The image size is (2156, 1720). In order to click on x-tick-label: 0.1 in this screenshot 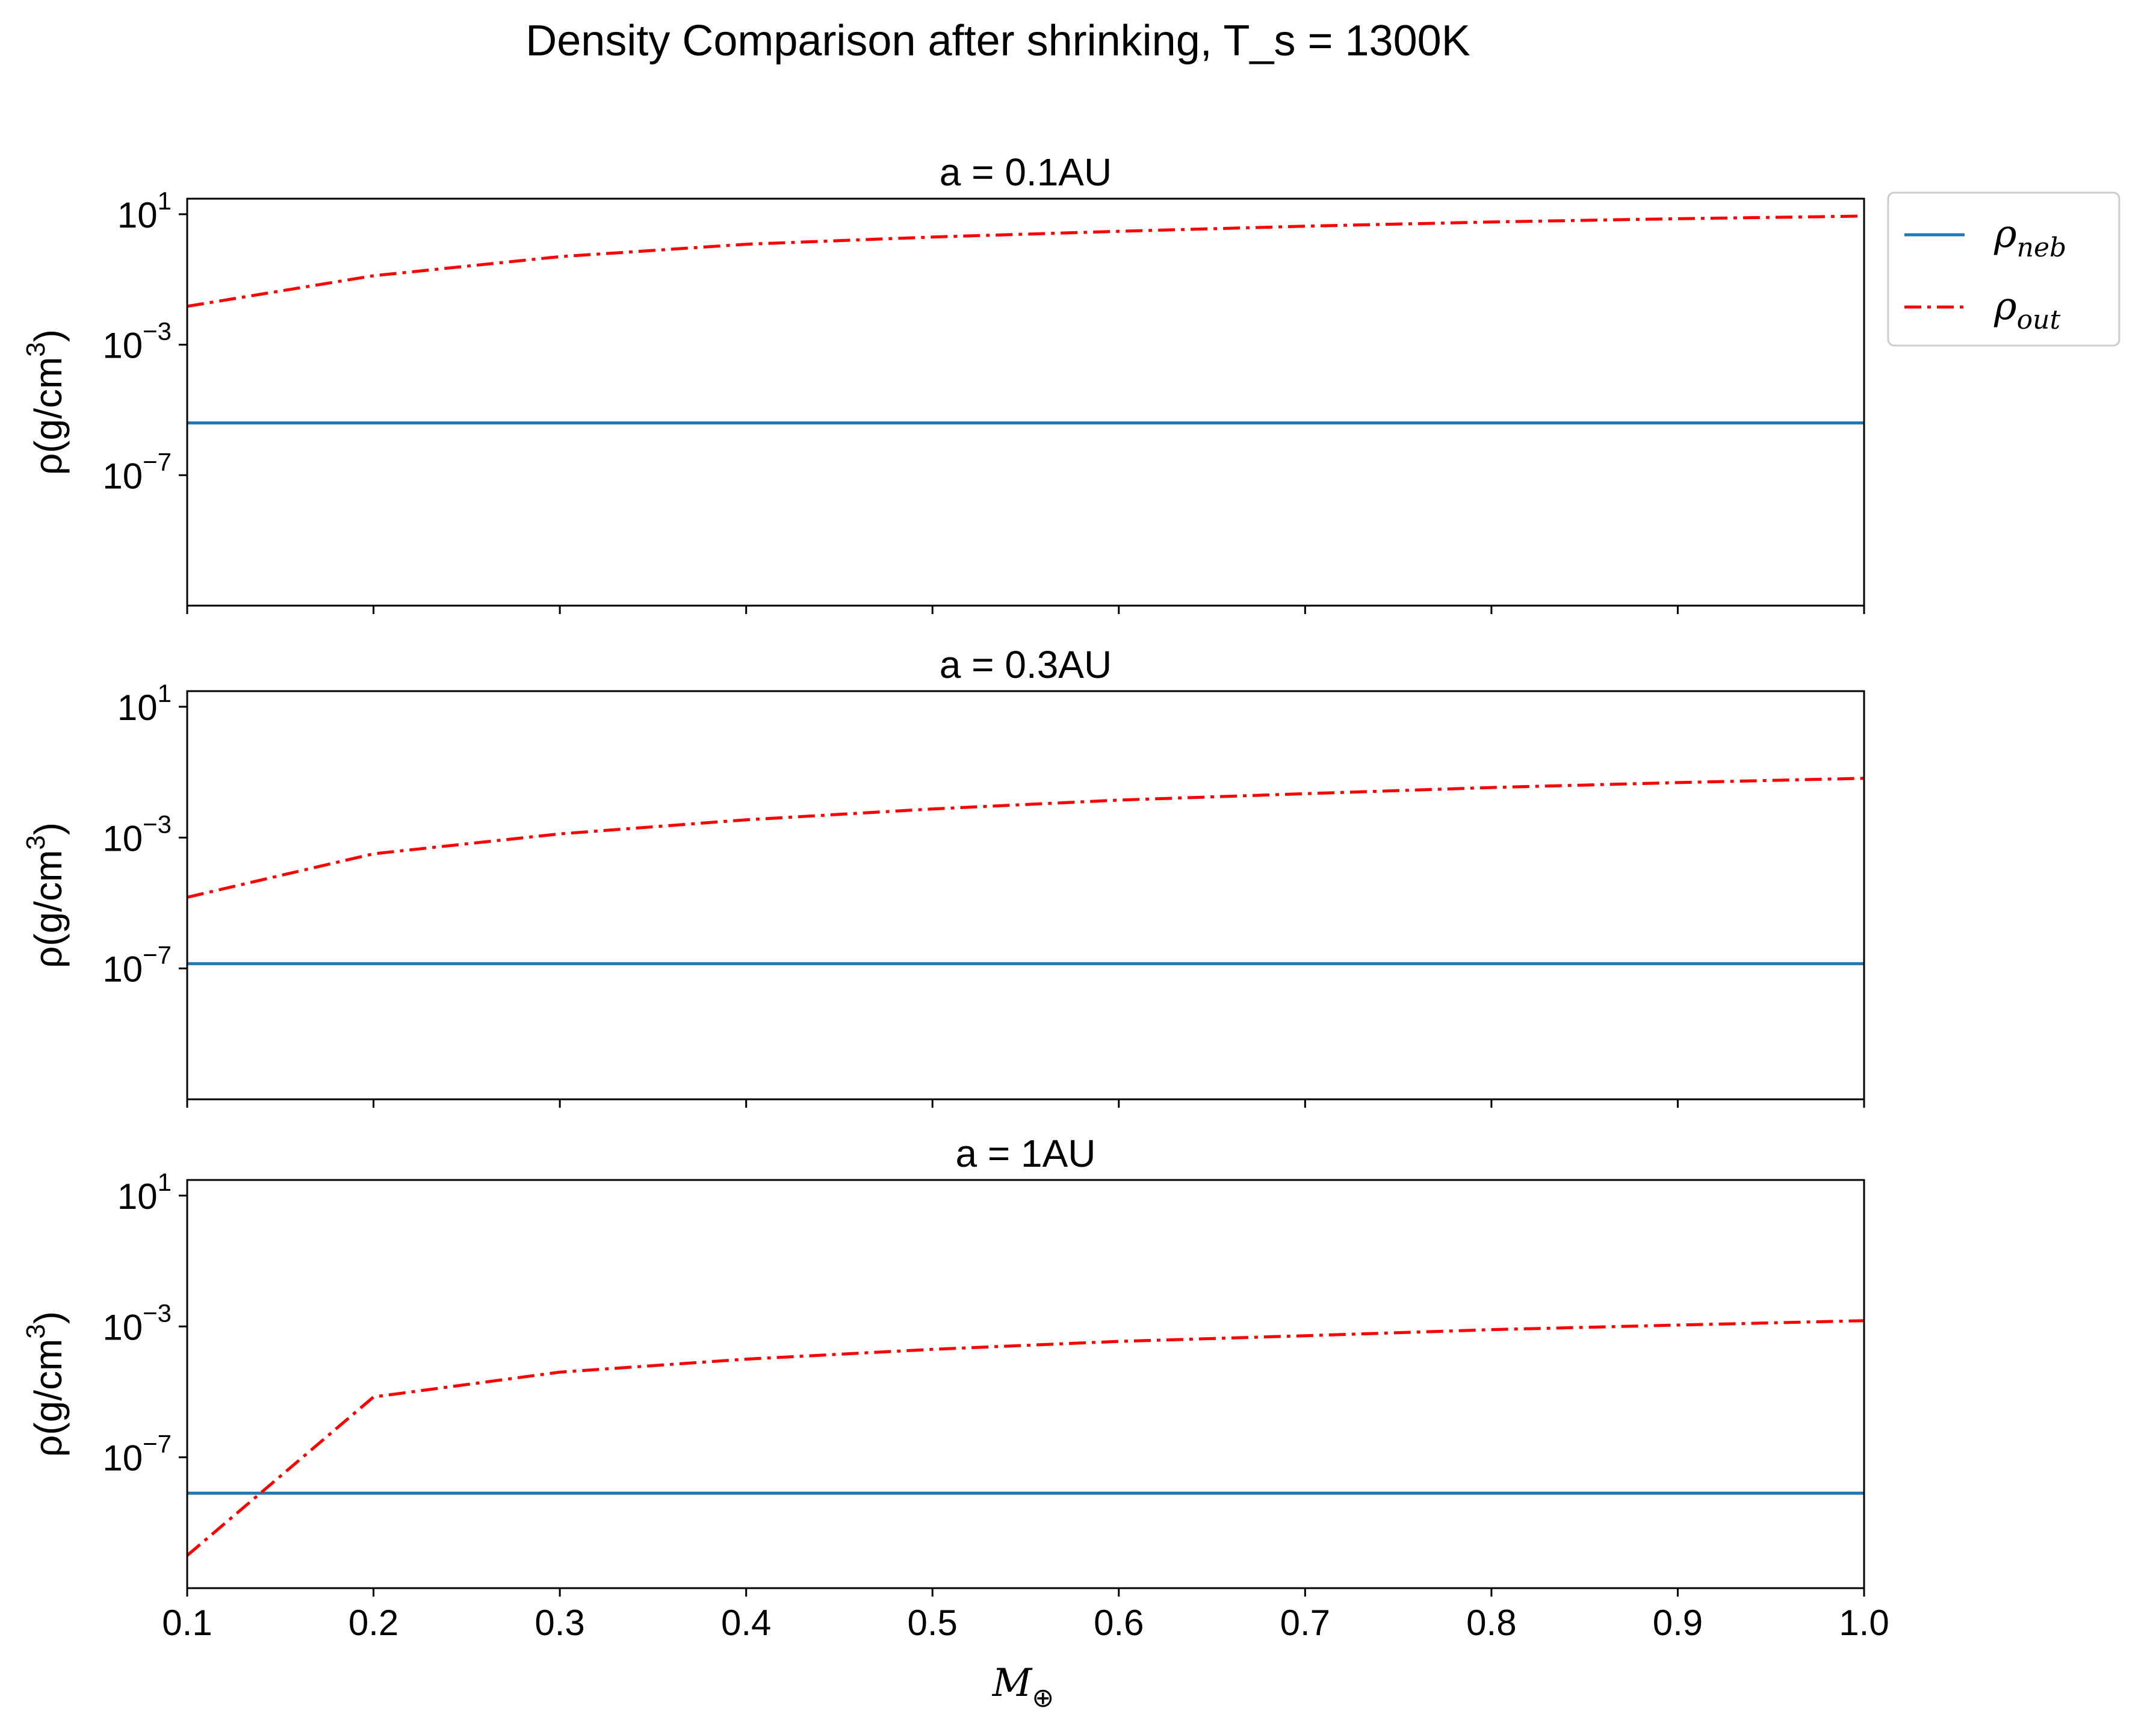, I will do `click(187, 1623)`.